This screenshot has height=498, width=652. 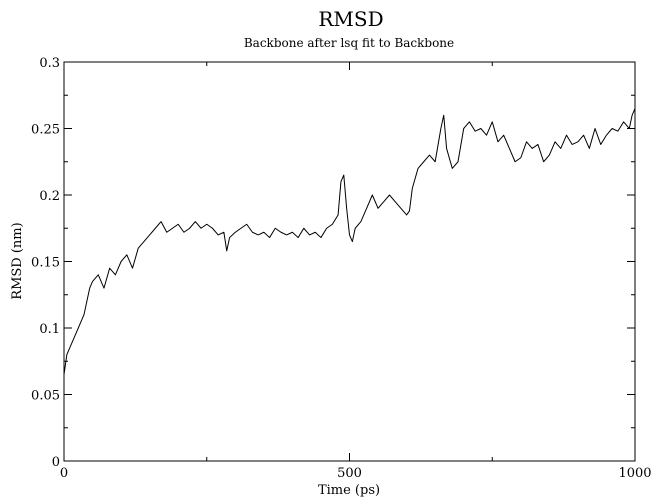 I want to click on y-tick-label: 0.25, so click(x=45, y=130).